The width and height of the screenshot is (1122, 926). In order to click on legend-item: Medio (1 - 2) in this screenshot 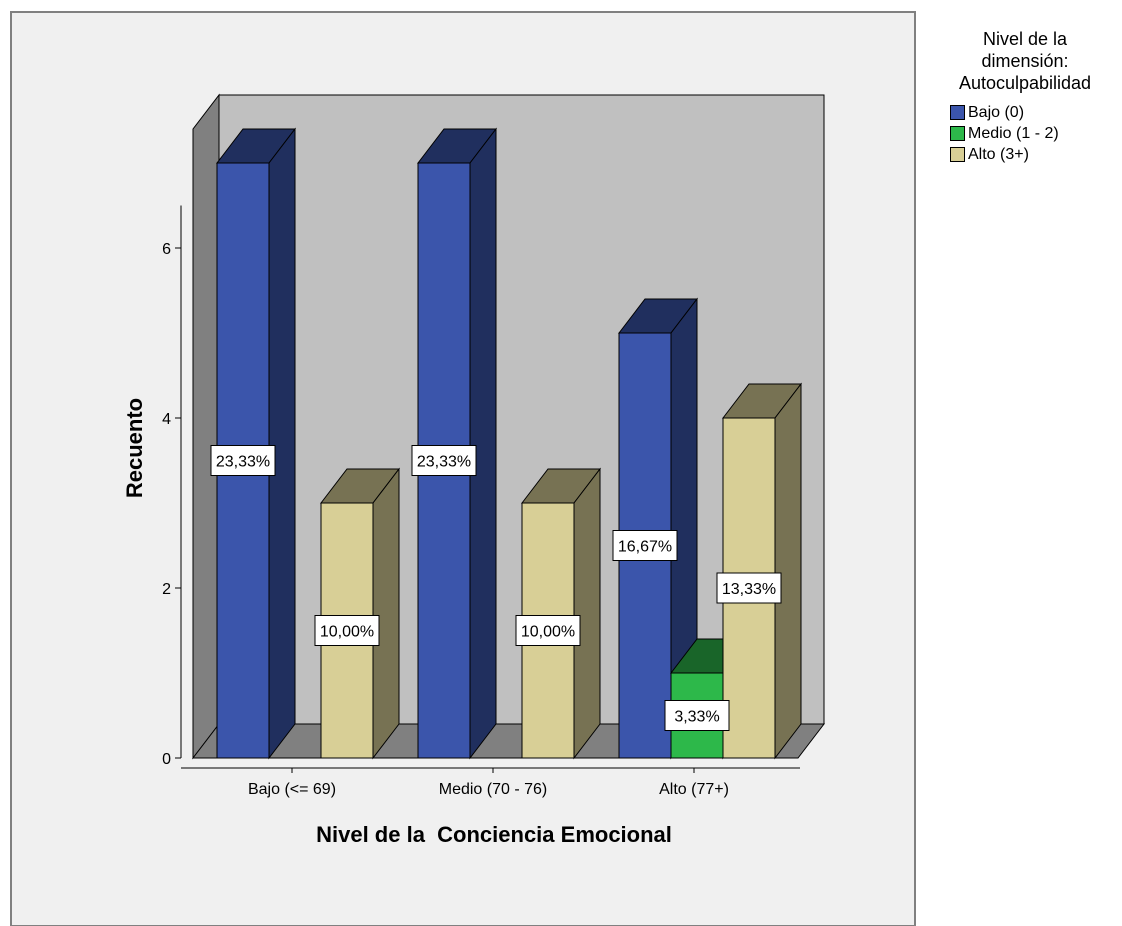, I will do `click(1036, 133)`.